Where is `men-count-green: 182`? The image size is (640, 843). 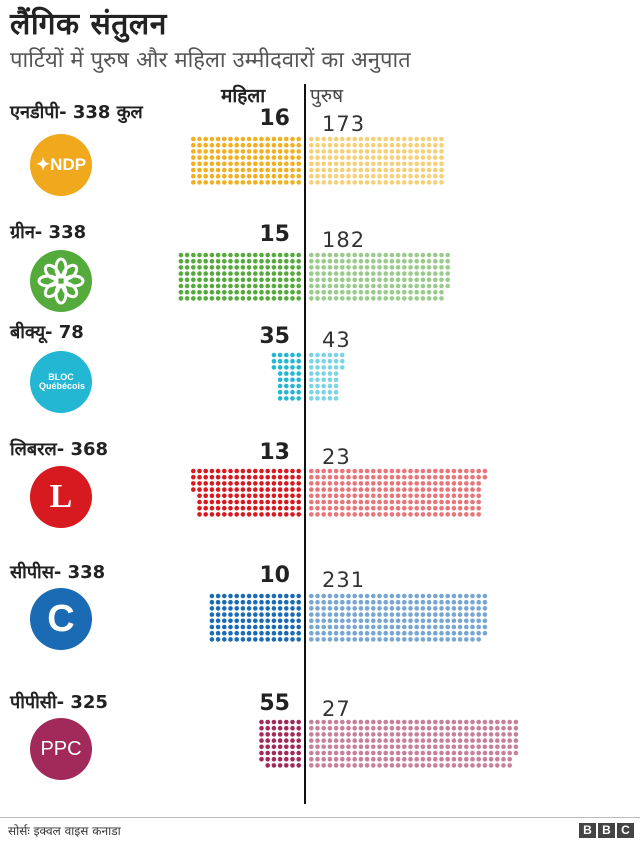
men-count-green: 182 is located at coordinates (344, 240).